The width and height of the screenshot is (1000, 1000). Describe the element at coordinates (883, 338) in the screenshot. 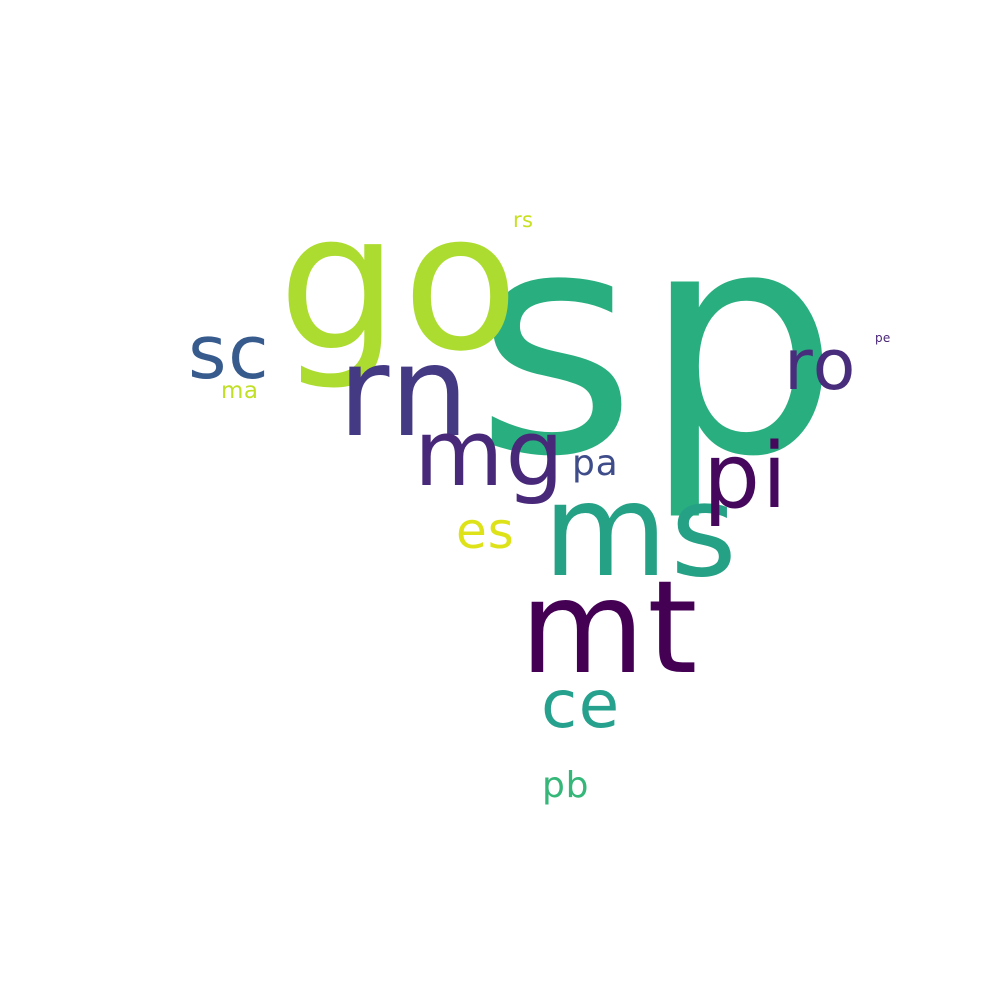

I see `word-pe: pe` at that location.